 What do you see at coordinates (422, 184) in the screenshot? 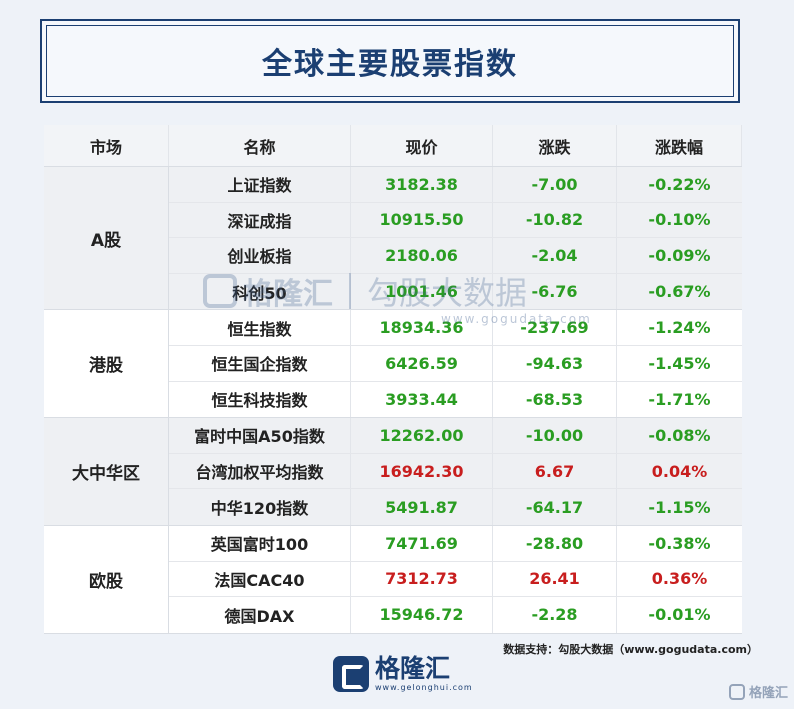
I see `index-price: 3182.38` at bounding box center [422, 184].